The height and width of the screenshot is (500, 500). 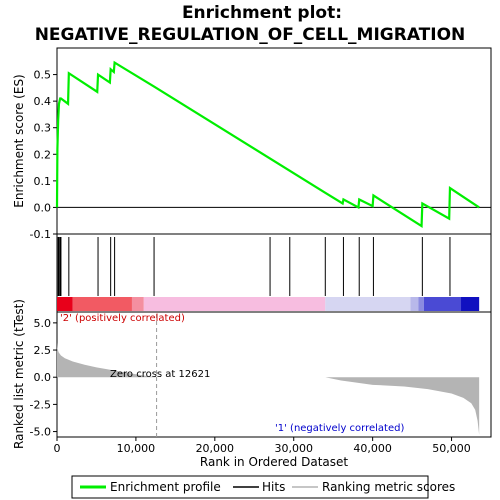 I want to click on metric-y-tick-label: -5.0, so click(x=40, y=432).